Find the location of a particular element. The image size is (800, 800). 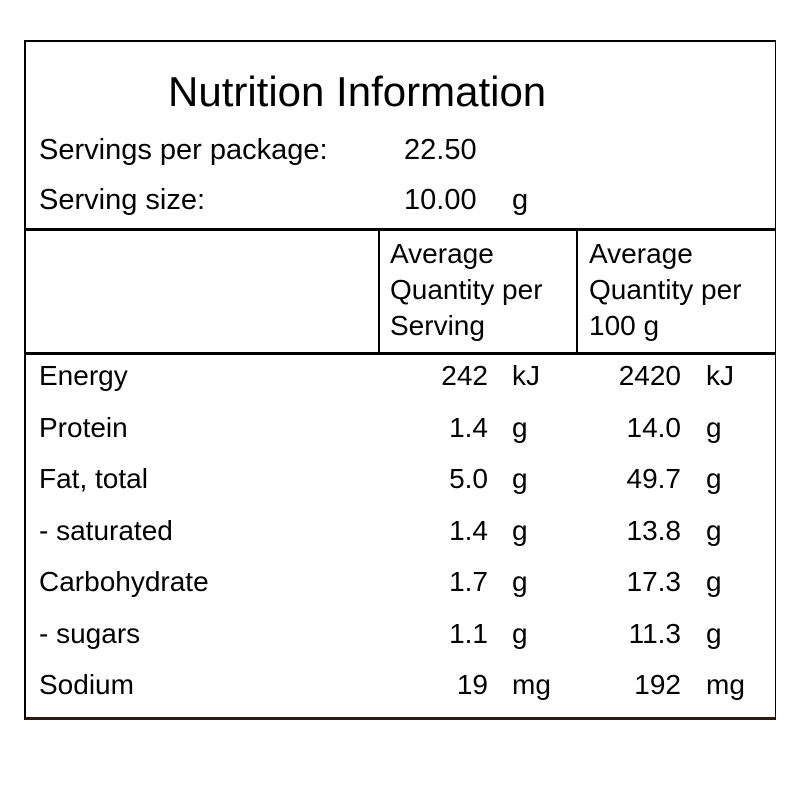

servings-per-package-value: 22.50 is located at coordinates (440, 150).